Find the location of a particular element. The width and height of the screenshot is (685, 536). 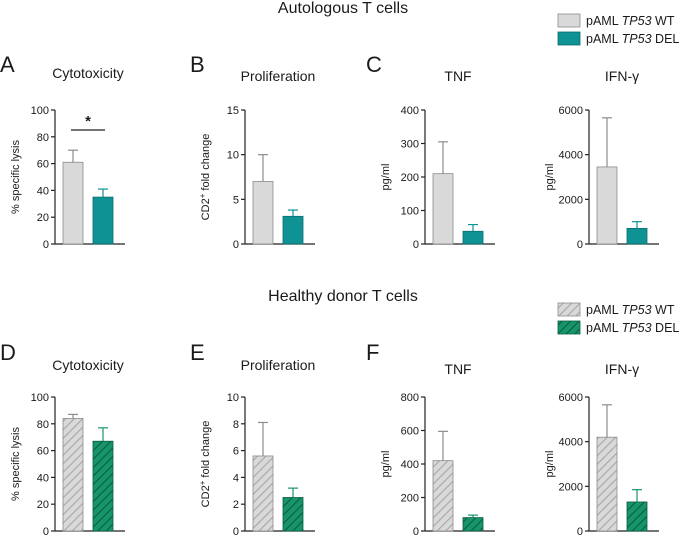

y-tick-label: 15 is located at coordinates (233, 111).